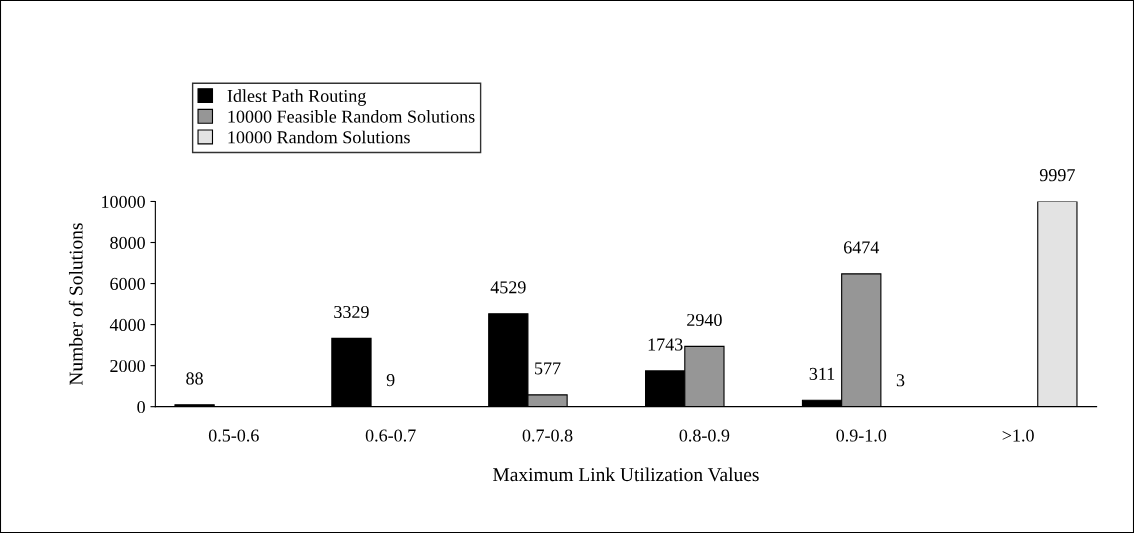  What do you see at coordinates (704, 435) in the screenshot?
I see `x-tick-label: 0.8-0.9` at bounding box center [704, 435].